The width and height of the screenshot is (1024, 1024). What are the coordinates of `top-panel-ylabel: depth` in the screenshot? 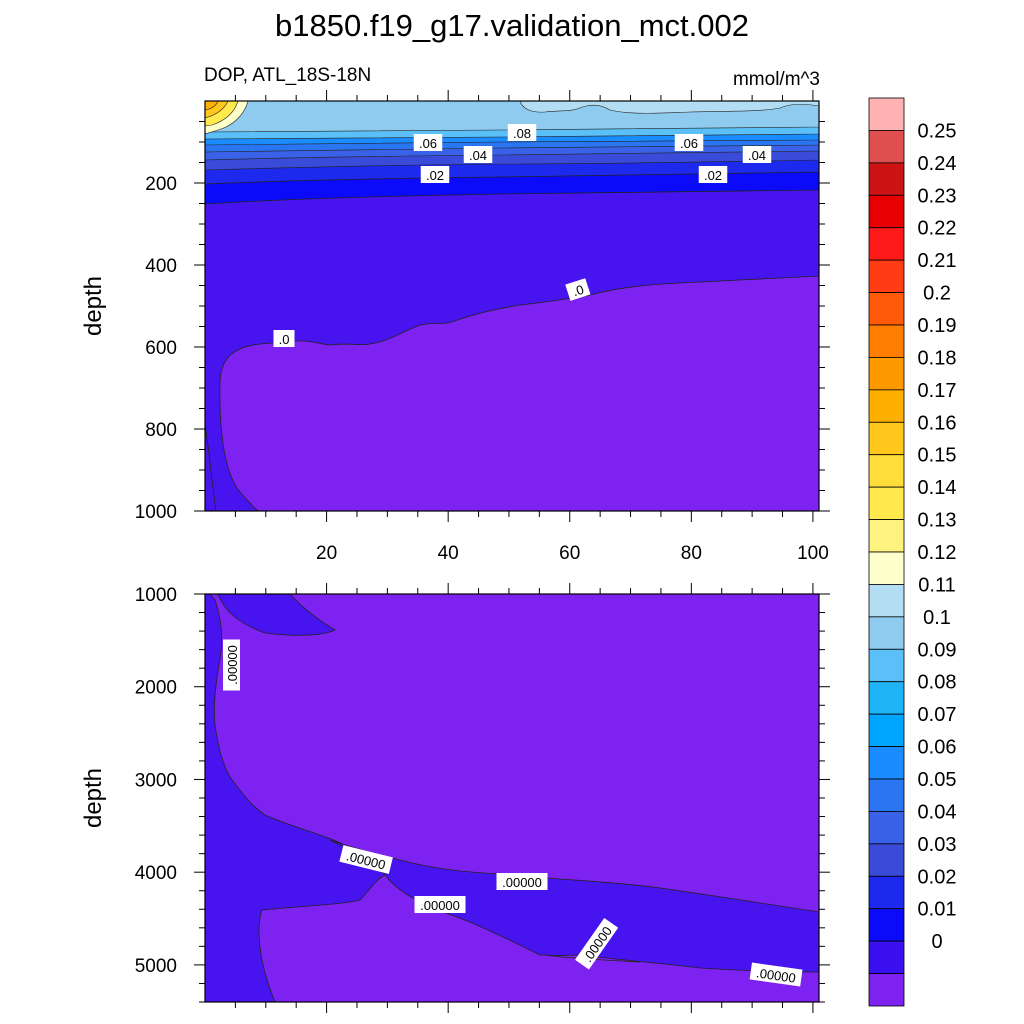 It's located at (93, 306).